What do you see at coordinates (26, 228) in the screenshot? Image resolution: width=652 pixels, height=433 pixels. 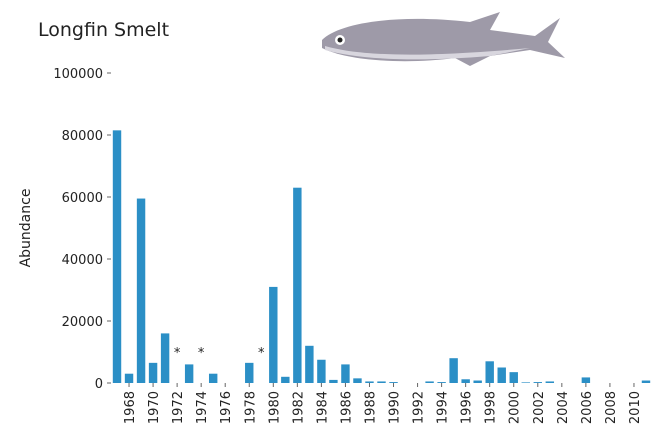 I see `y-axis-label: Abundance` at bounding box center [26, 228].